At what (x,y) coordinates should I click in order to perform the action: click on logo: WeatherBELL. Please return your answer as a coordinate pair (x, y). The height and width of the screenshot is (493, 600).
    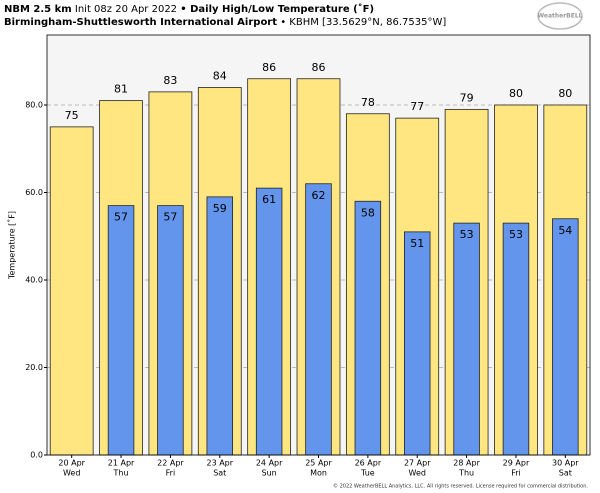
    Looking at the image, I should click on (559, 16).